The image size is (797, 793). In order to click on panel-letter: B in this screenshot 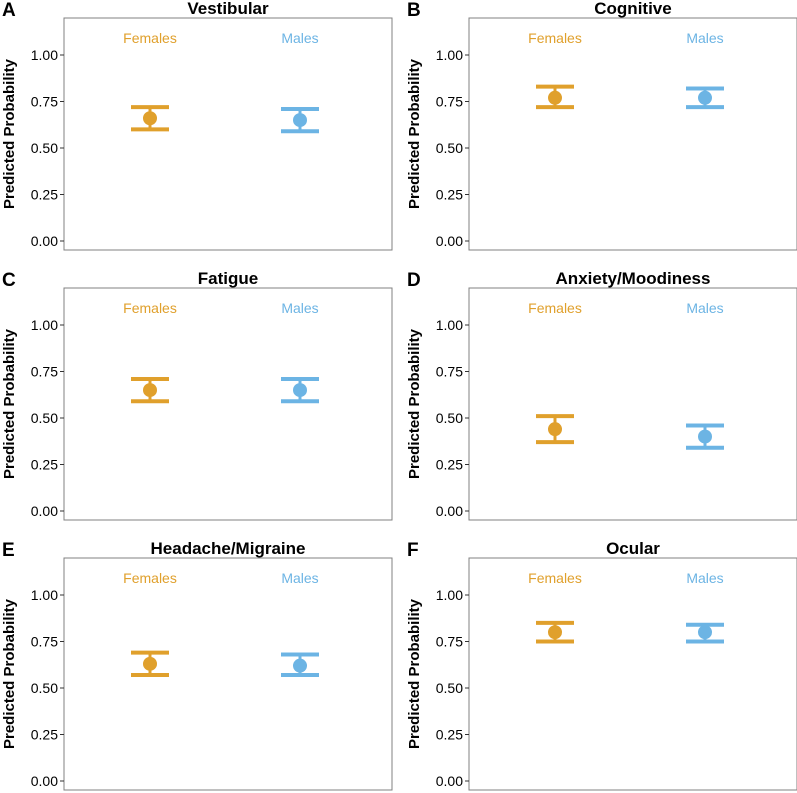, I will do `click(414, 10)`.